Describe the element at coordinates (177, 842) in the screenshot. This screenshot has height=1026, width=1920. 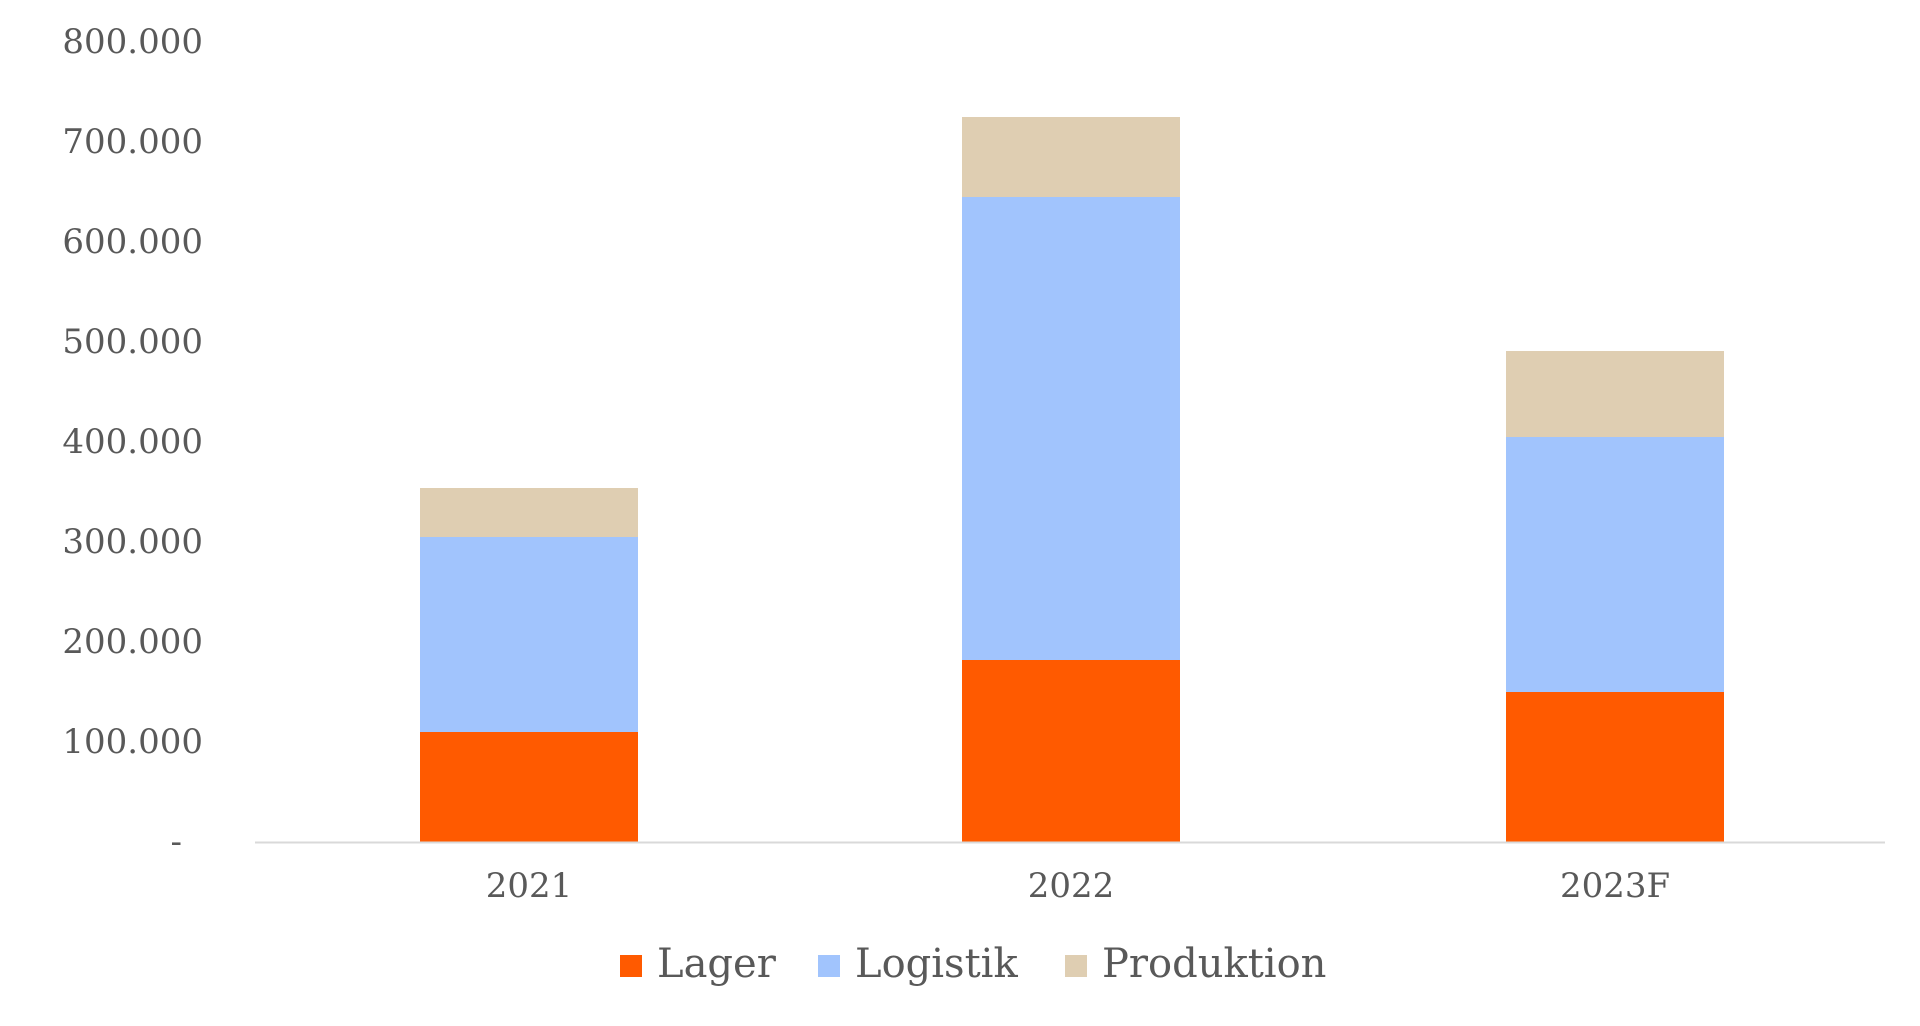
I see `y-tick-label: -` at that location.